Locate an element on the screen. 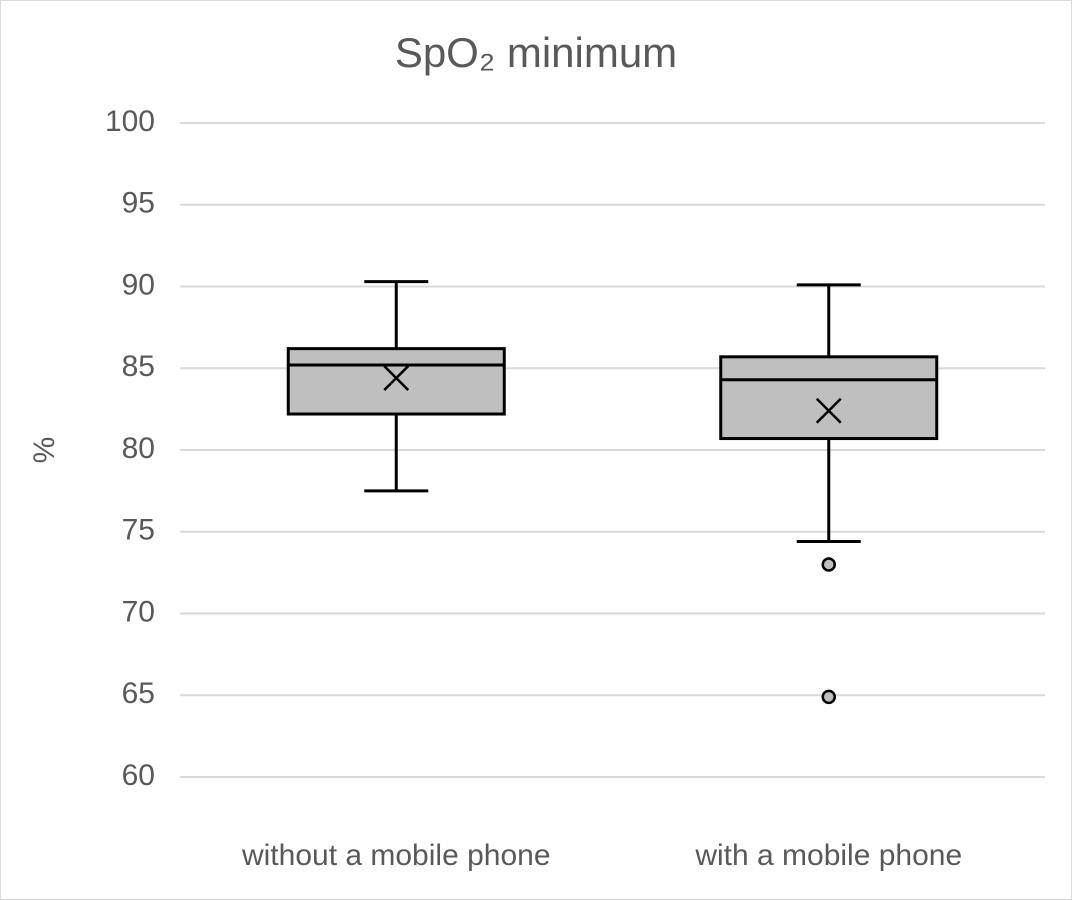 The image size is (1072, 900). x-tick-label: with a mobile phone is located at coordinates (828, 855).